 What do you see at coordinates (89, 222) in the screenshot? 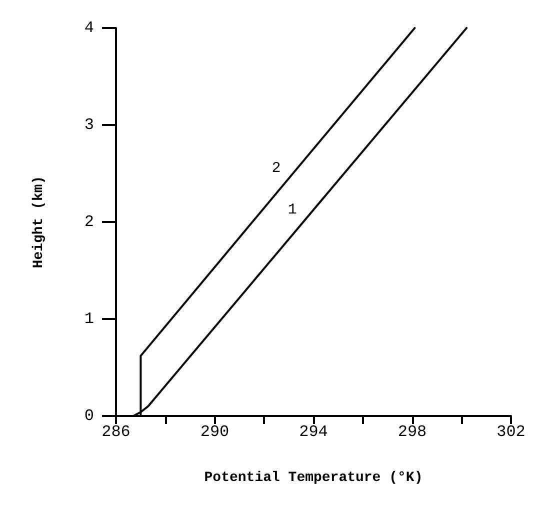
I see `y-tick-label: 2` at bounding box center [89, 222].